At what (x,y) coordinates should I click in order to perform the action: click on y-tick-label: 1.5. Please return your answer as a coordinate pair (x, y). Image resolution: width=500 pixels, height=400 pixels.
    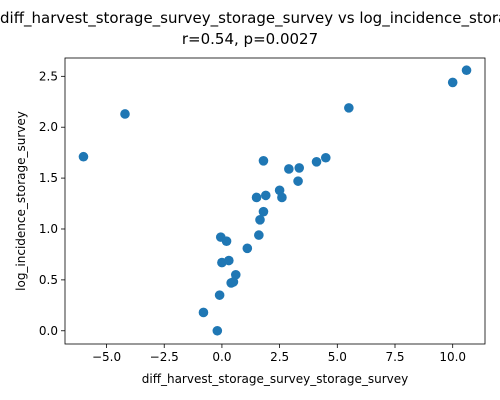
    Looking at the image, I should click on (48, 178).